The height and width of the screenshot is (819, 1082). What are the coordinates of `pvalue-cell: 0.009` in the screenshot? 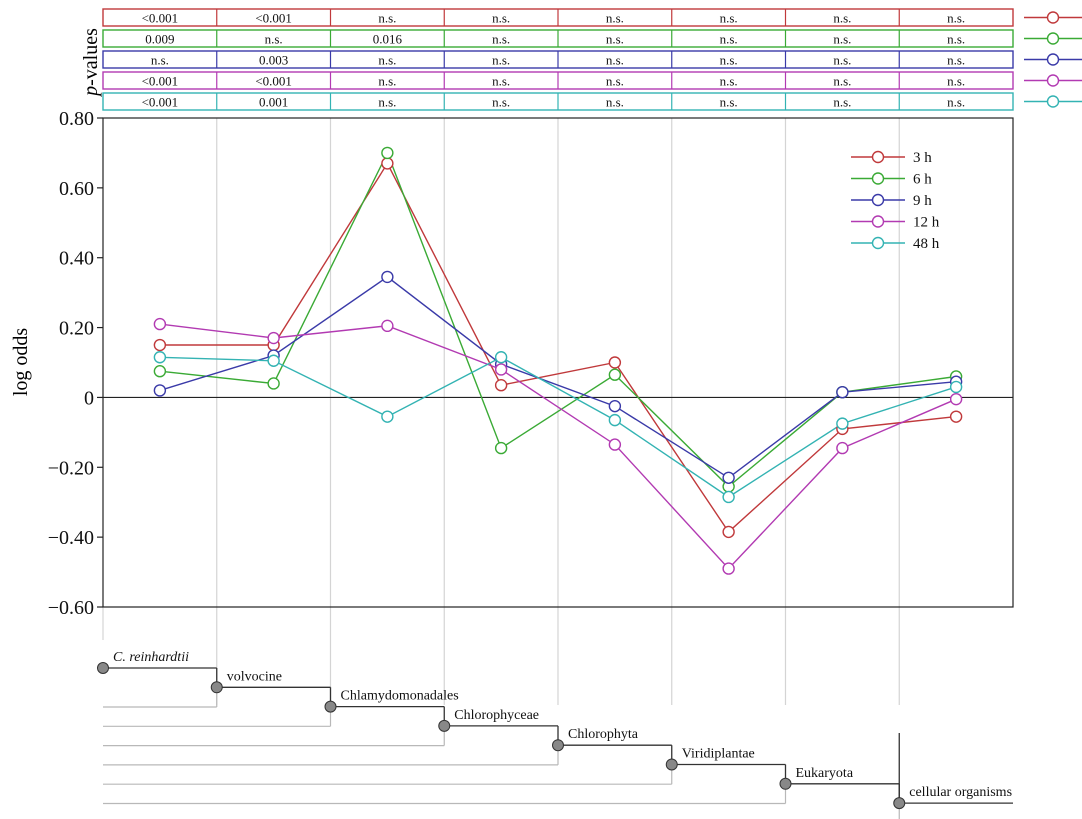 It's located at (159, 39).